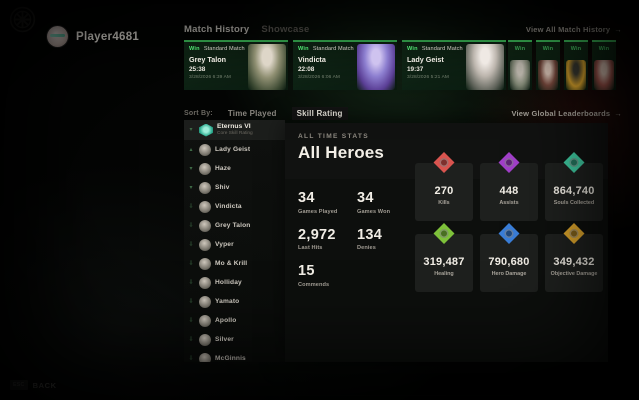  I want to click on list-item: ⇩ Mo & Krill, so click(234, 263).